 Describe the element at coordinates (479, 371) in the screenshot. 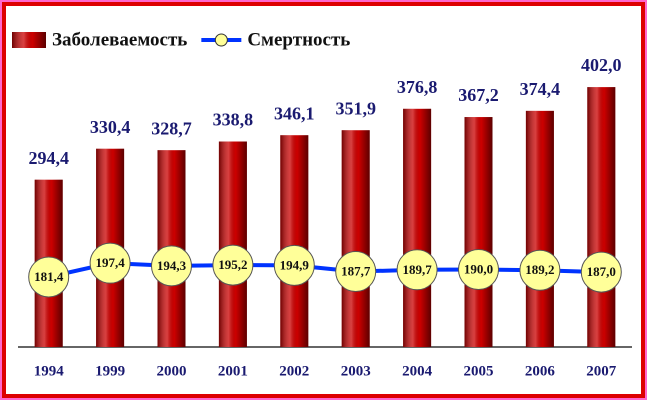

I see `x-tick-label: 2005` at that location.